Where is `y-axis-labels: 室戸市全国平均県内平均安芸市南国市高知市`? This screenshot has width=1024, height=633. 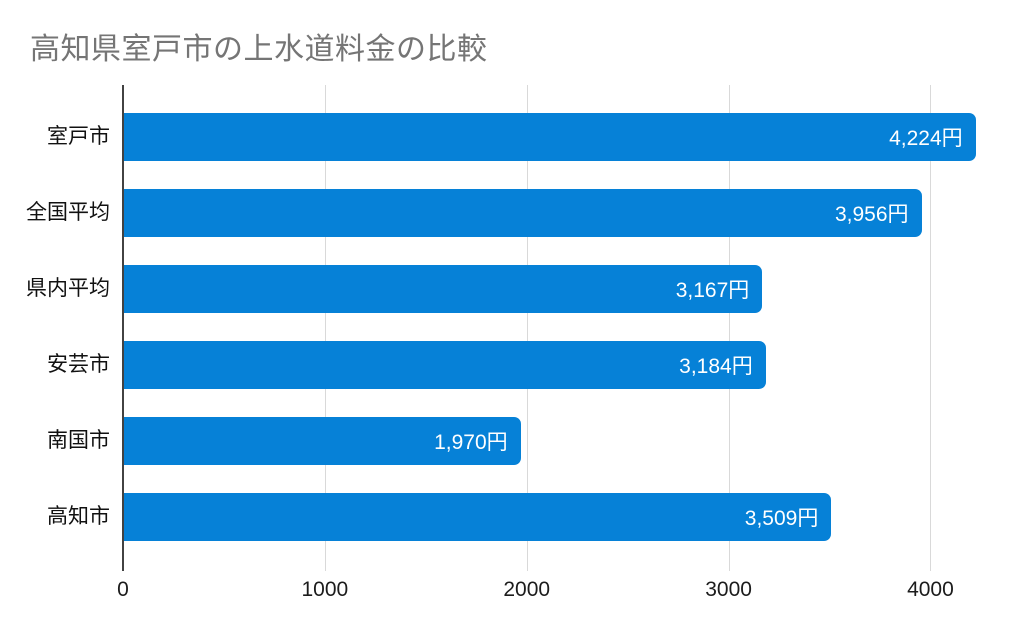 y-axis-labels: 室戸市全国平均県内平均安芸市南国市高知市 is located at coordinates (55, 328).